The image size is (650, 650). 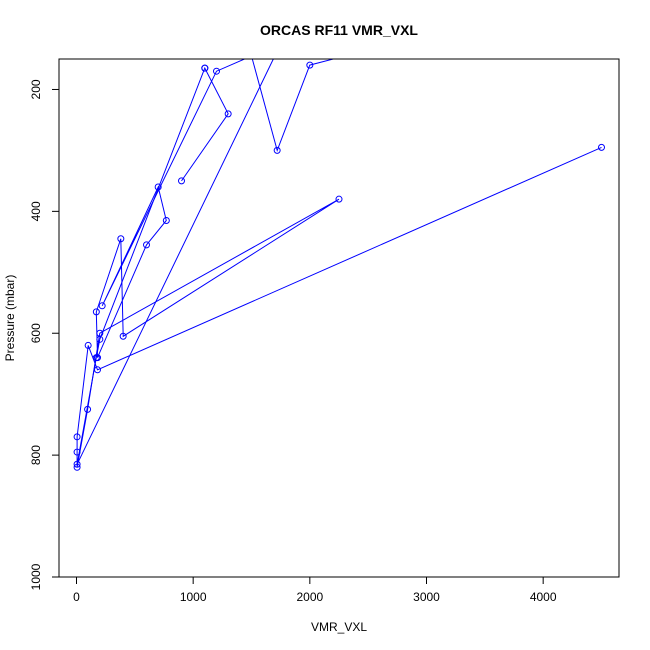 I want to click on y-tick-label: 400, so click(x=36, y=211).